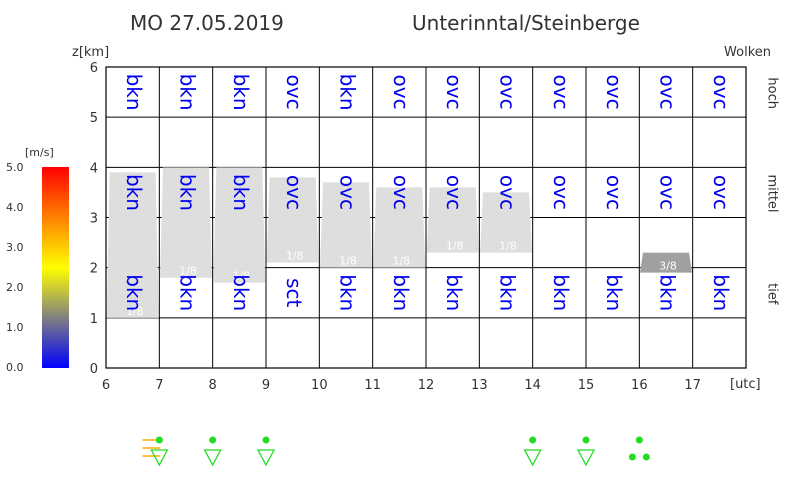 This screenshot has height=500, width=800. I want to click on y-tick-label: 2, so click(94, 269).